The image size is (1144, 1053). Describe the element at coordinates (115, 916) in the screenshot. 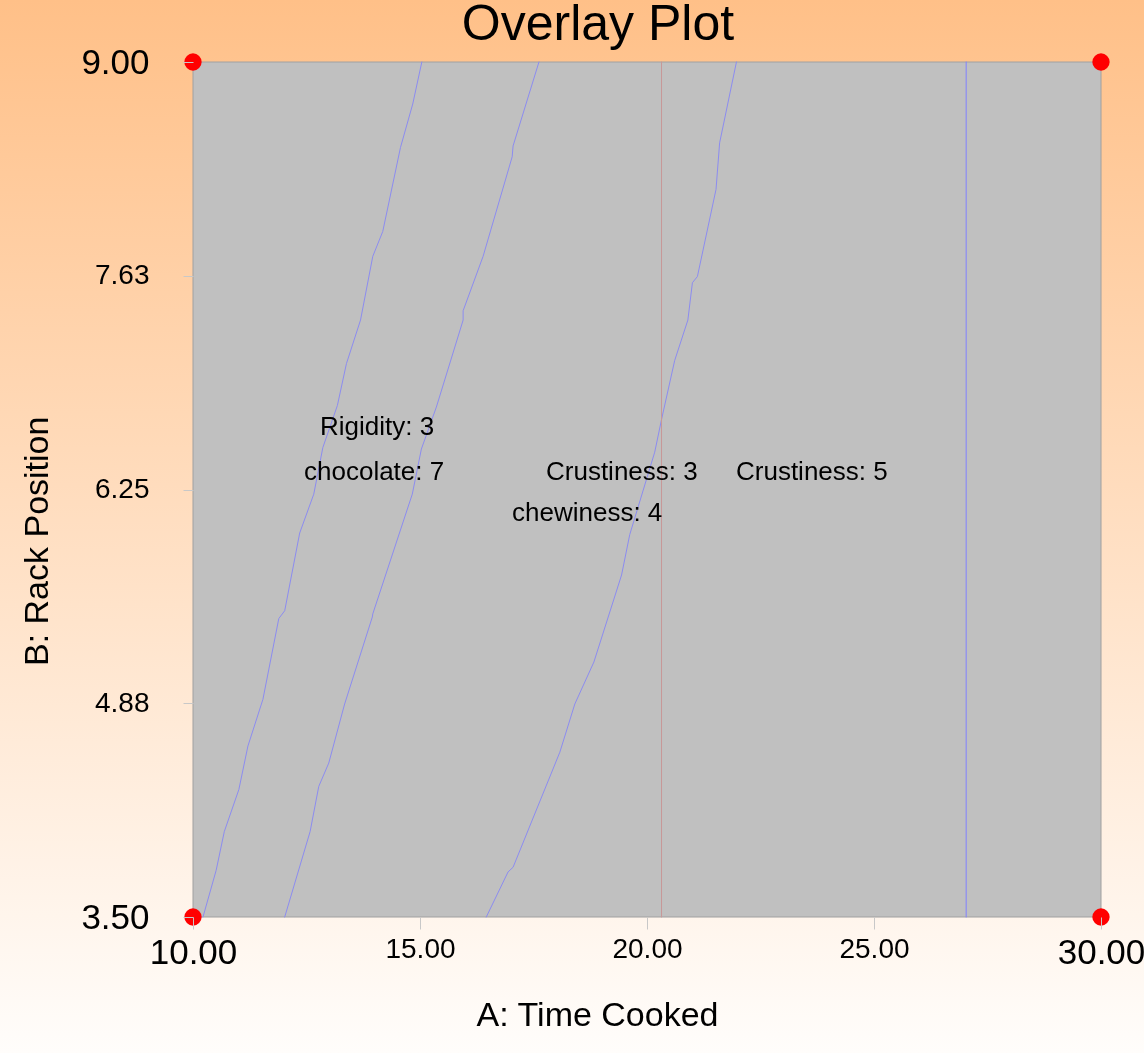

I see `y-tick-label: 3.50` at that location.